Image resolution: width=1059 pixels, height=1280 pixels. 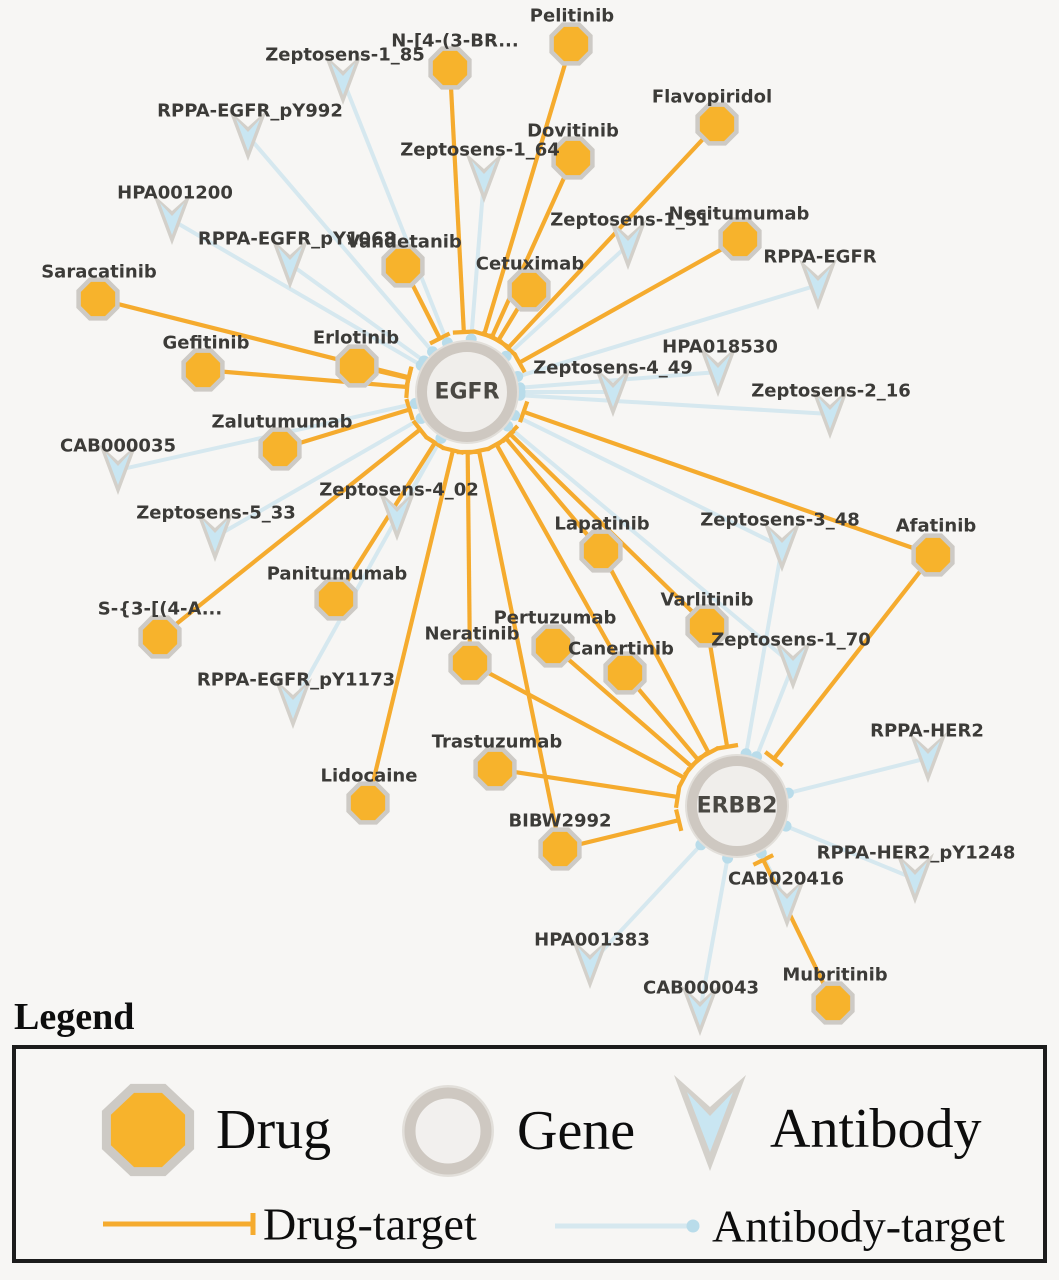 I want to click on gene-node-icon, so click(x=448, y=1131).